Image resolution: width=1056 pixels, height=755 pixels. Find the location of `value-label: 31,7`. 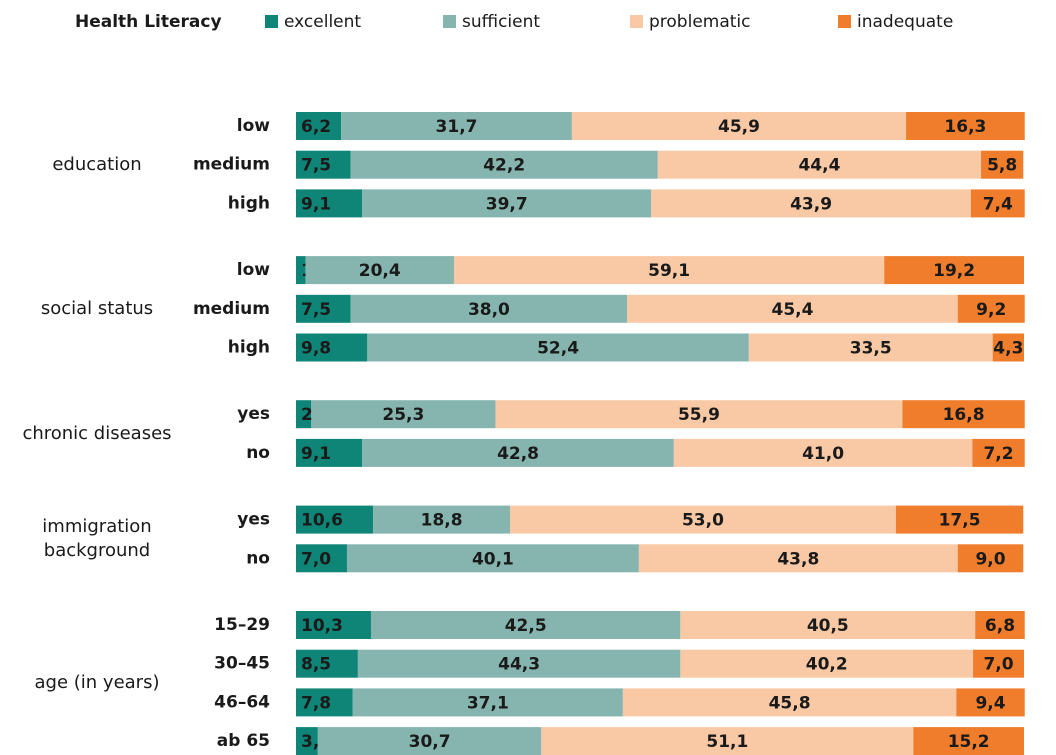

value-label: 31,7 is located at coordinates (457, 127).